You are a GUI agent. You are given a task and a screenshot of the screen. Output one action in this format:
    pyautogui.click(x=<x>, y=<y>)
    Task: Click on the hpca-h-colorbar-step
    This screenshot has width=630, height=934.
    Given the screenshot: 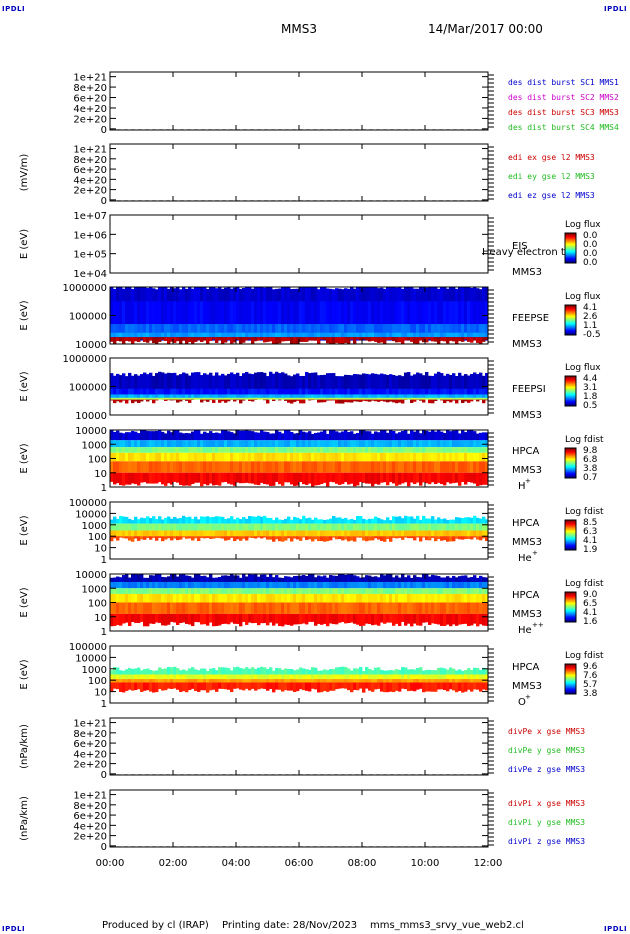 What is the action you would take?
    pyautogui.click(x=570, y=458)
    